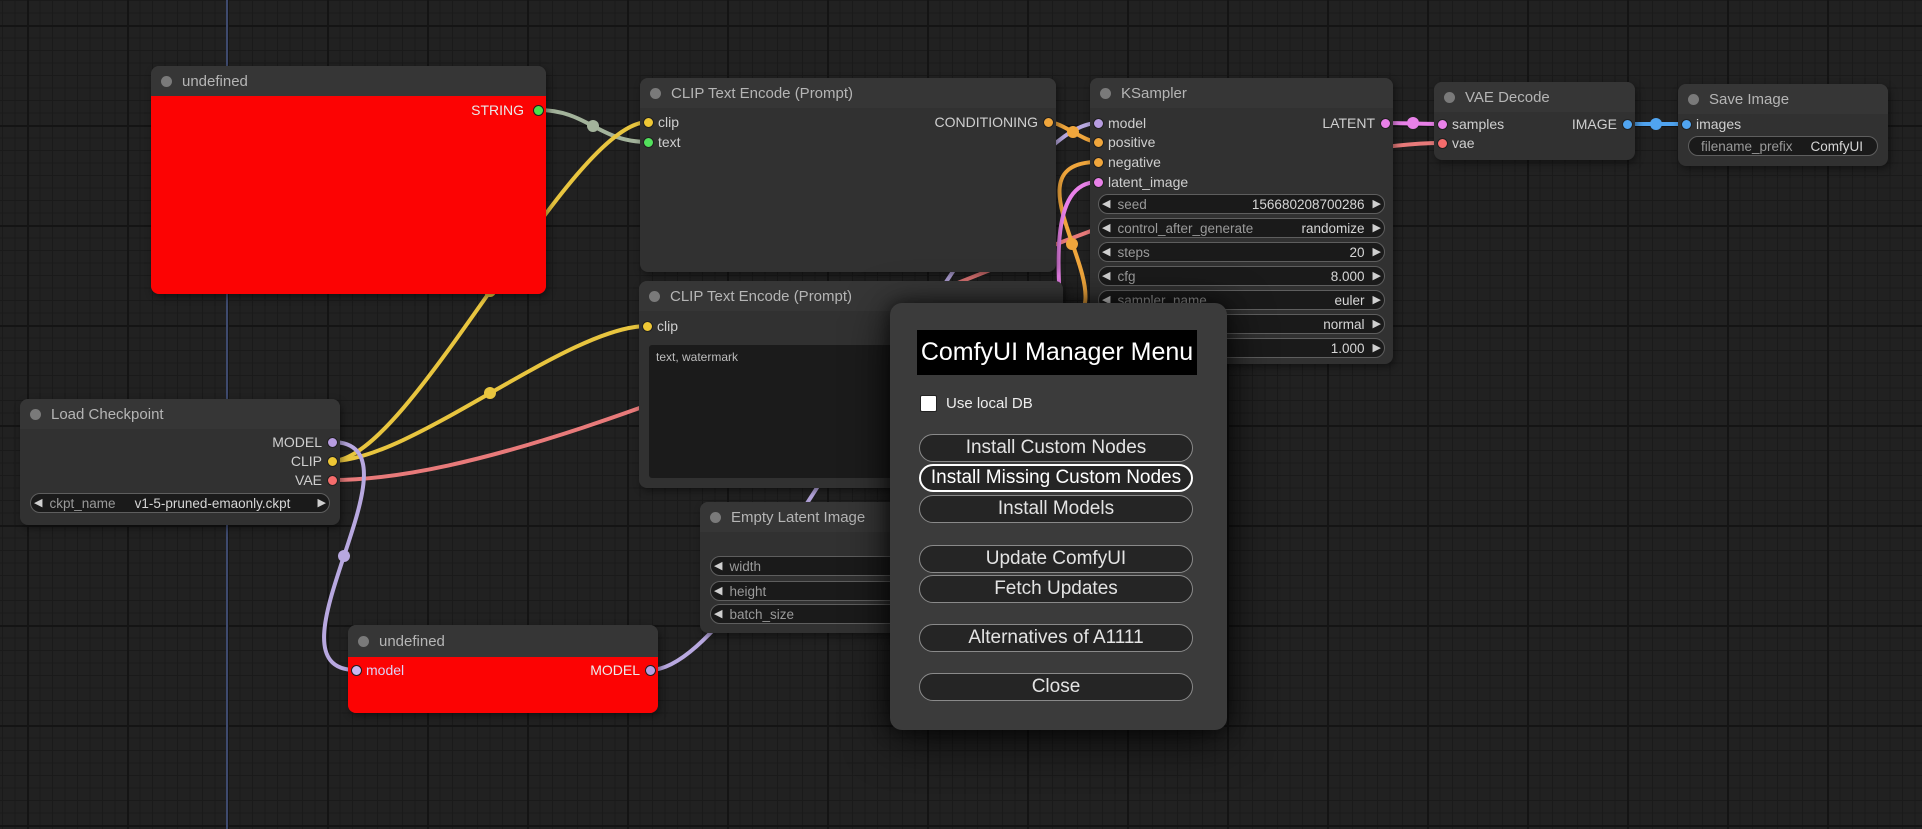 This screenshot has width=1922, height=829. I want to click on widget-label: height, so click(748, 591).